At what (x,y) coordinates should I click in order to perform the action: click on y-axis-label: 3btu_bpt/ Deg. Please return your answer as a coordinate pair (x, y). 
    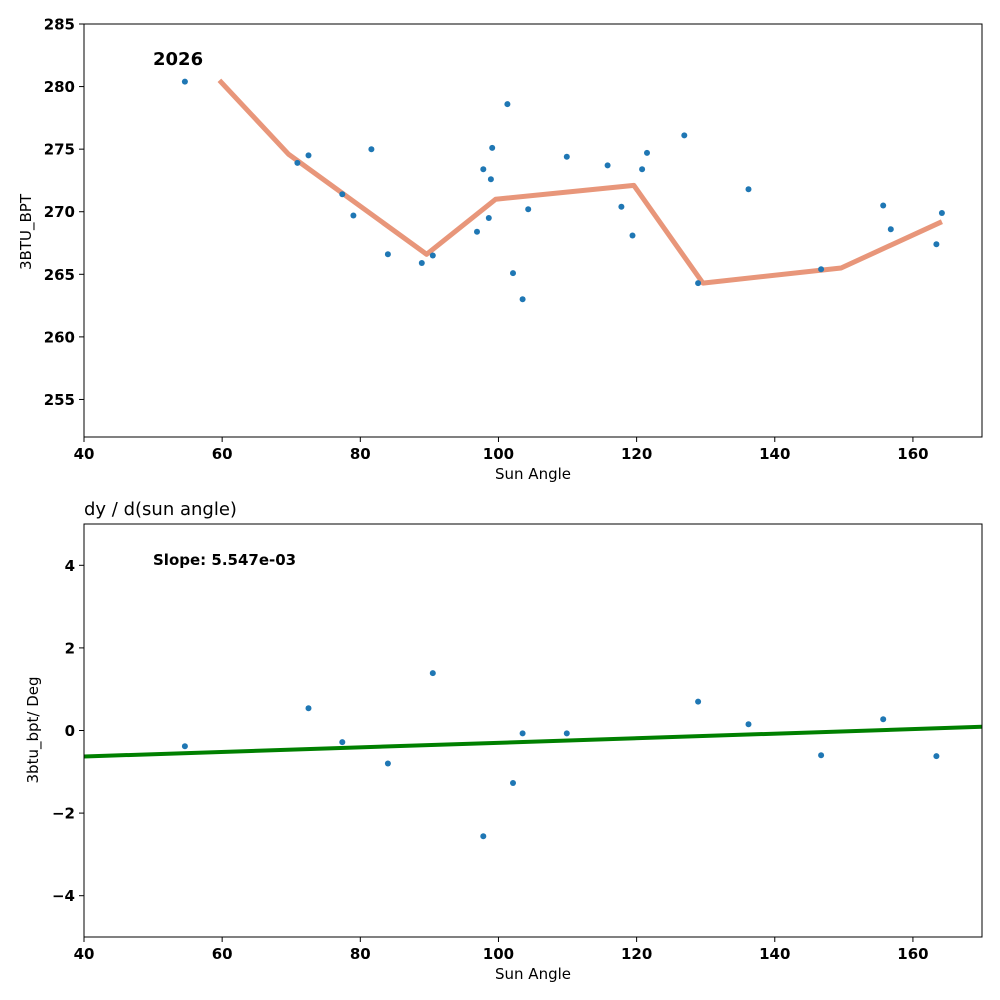
    Looking at the image, I should click on (33, 730).